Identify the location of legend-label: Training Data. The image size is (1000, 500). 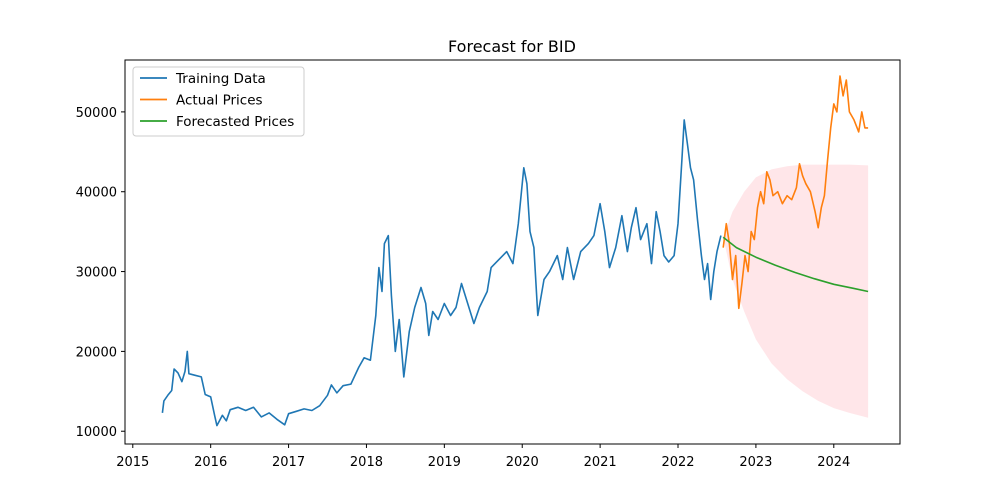
(220, 79).